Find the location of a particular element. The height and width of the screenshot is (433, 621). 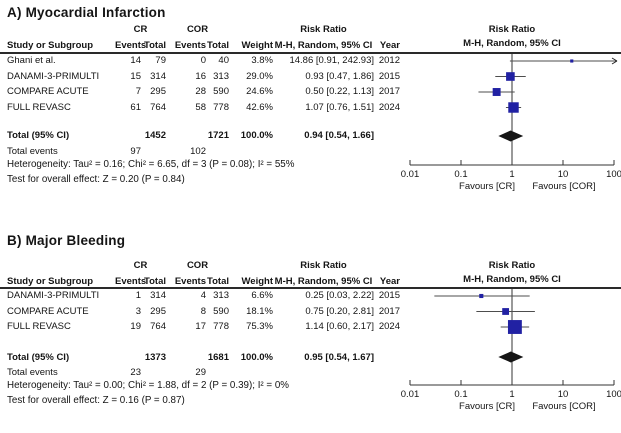

total-estimate: 0.94 [0.54, 1.66] is located at coordinates (339, 136).